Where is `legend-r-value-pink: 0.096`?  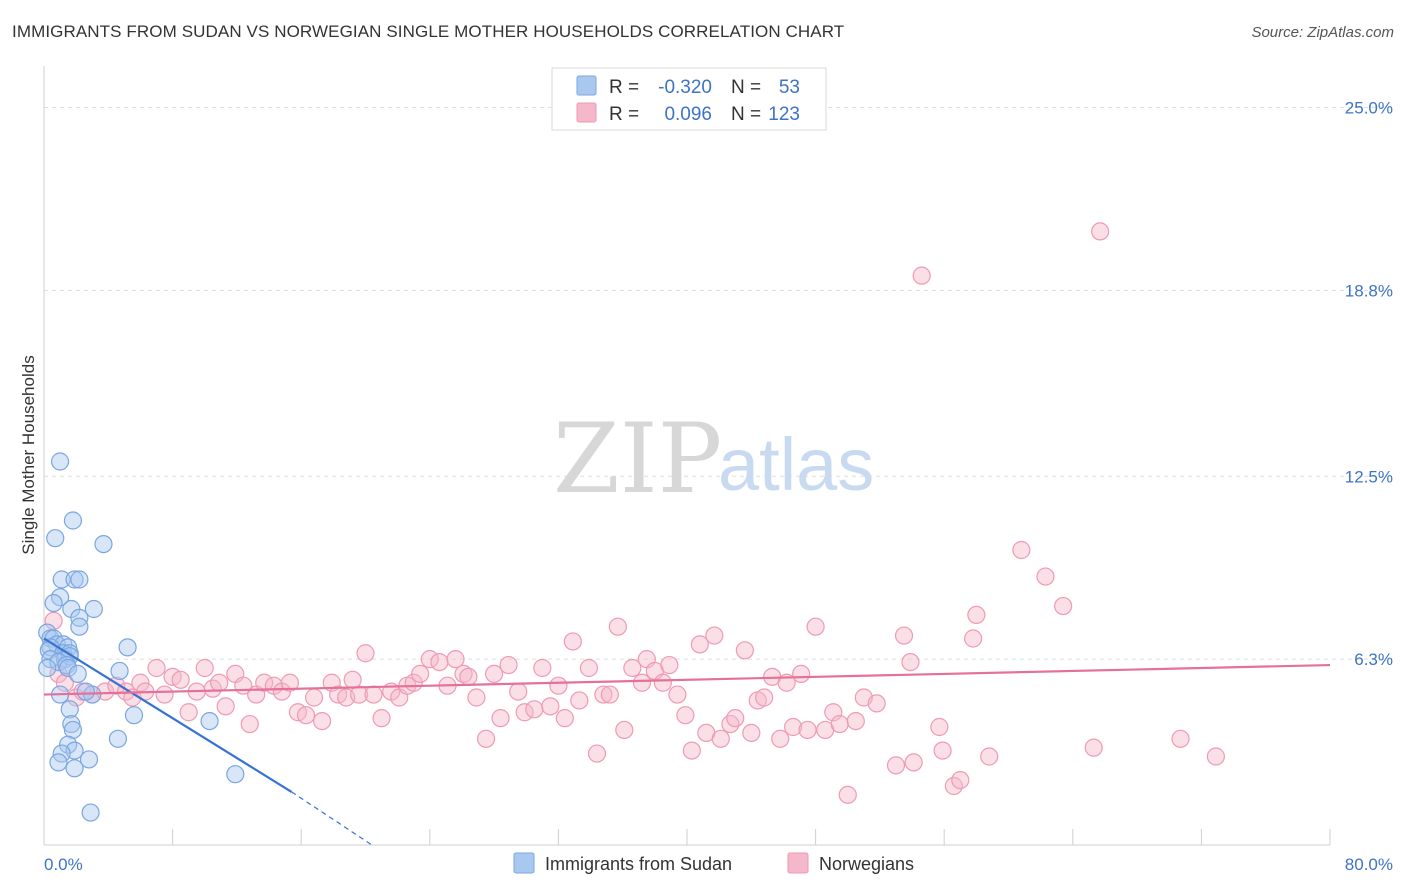
legend-r-value-pink: 0.096 is located at coordinates (688, 114).